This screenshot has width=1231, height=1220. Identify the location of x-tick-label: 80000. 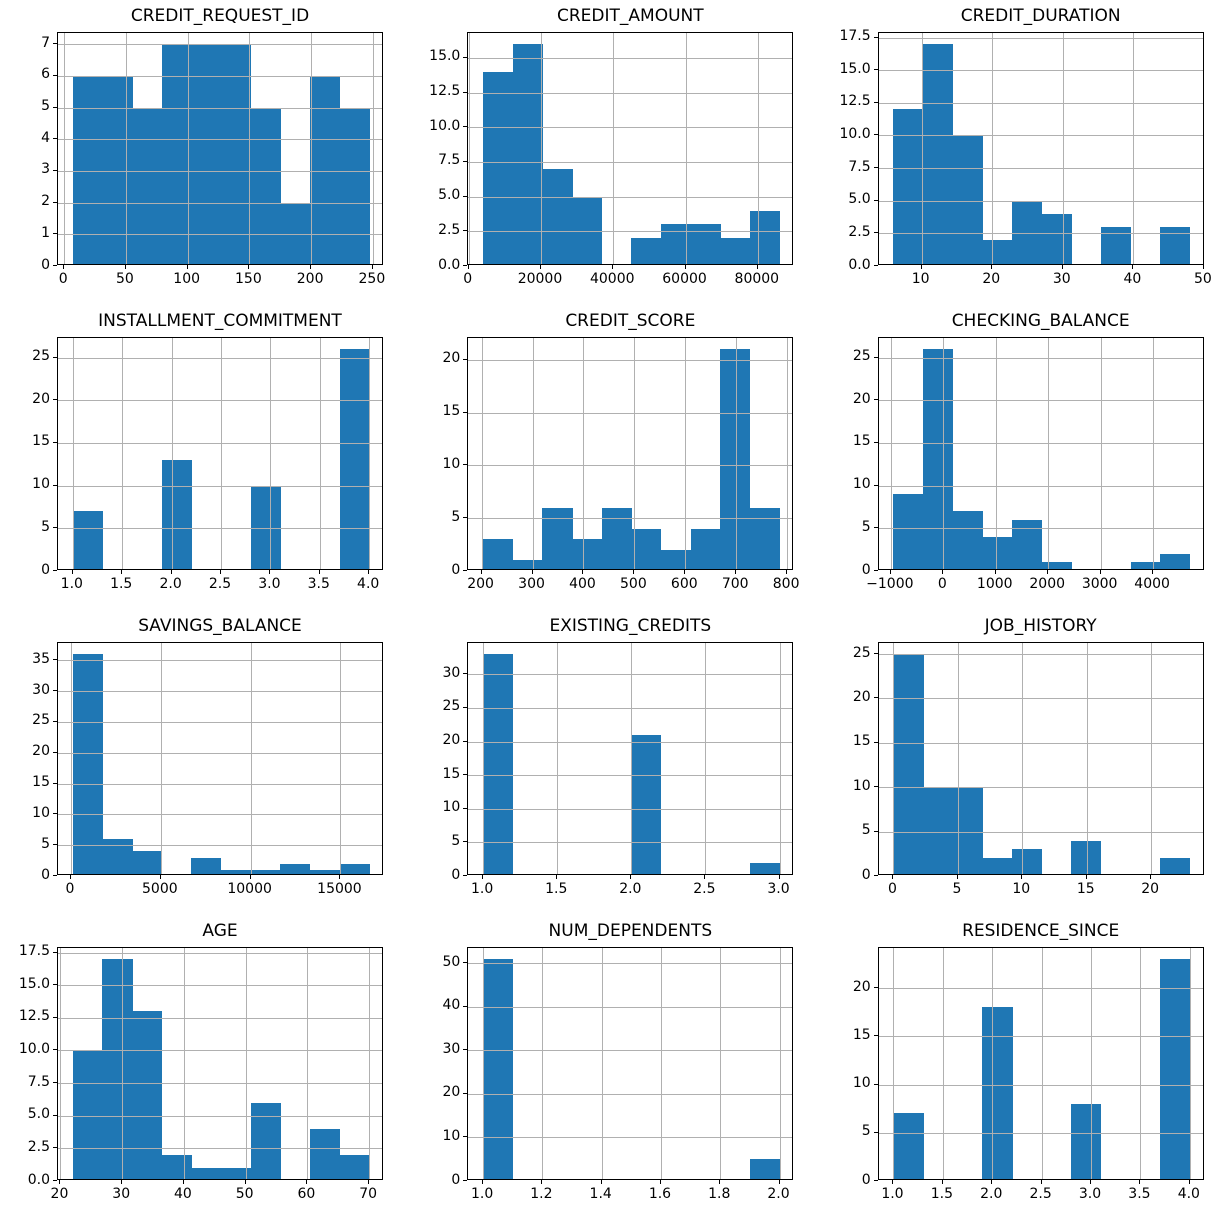
(757, 279).